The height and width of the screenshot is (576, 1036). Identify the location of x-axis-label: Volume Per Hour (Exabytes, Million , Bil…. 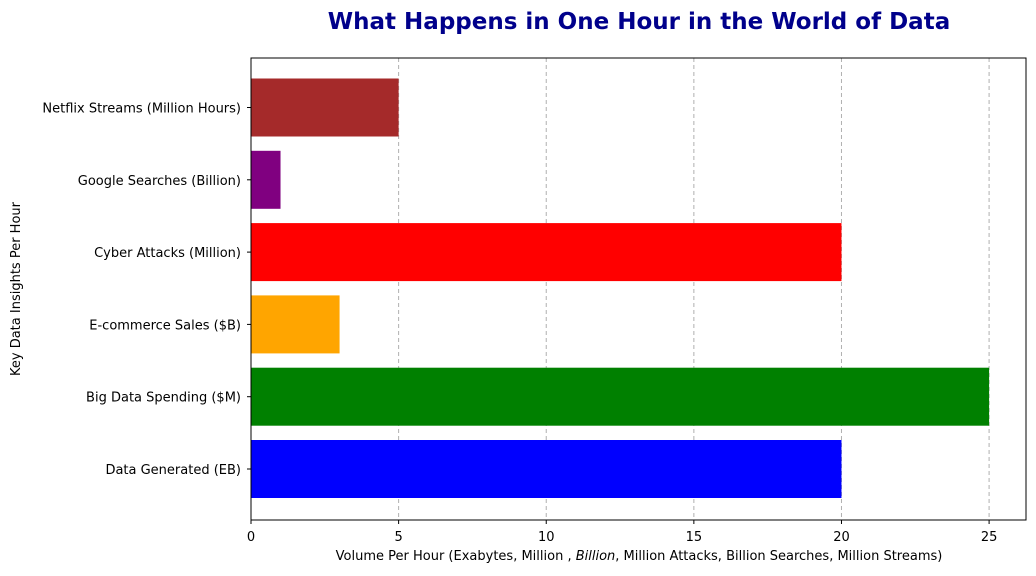
(639, 556).